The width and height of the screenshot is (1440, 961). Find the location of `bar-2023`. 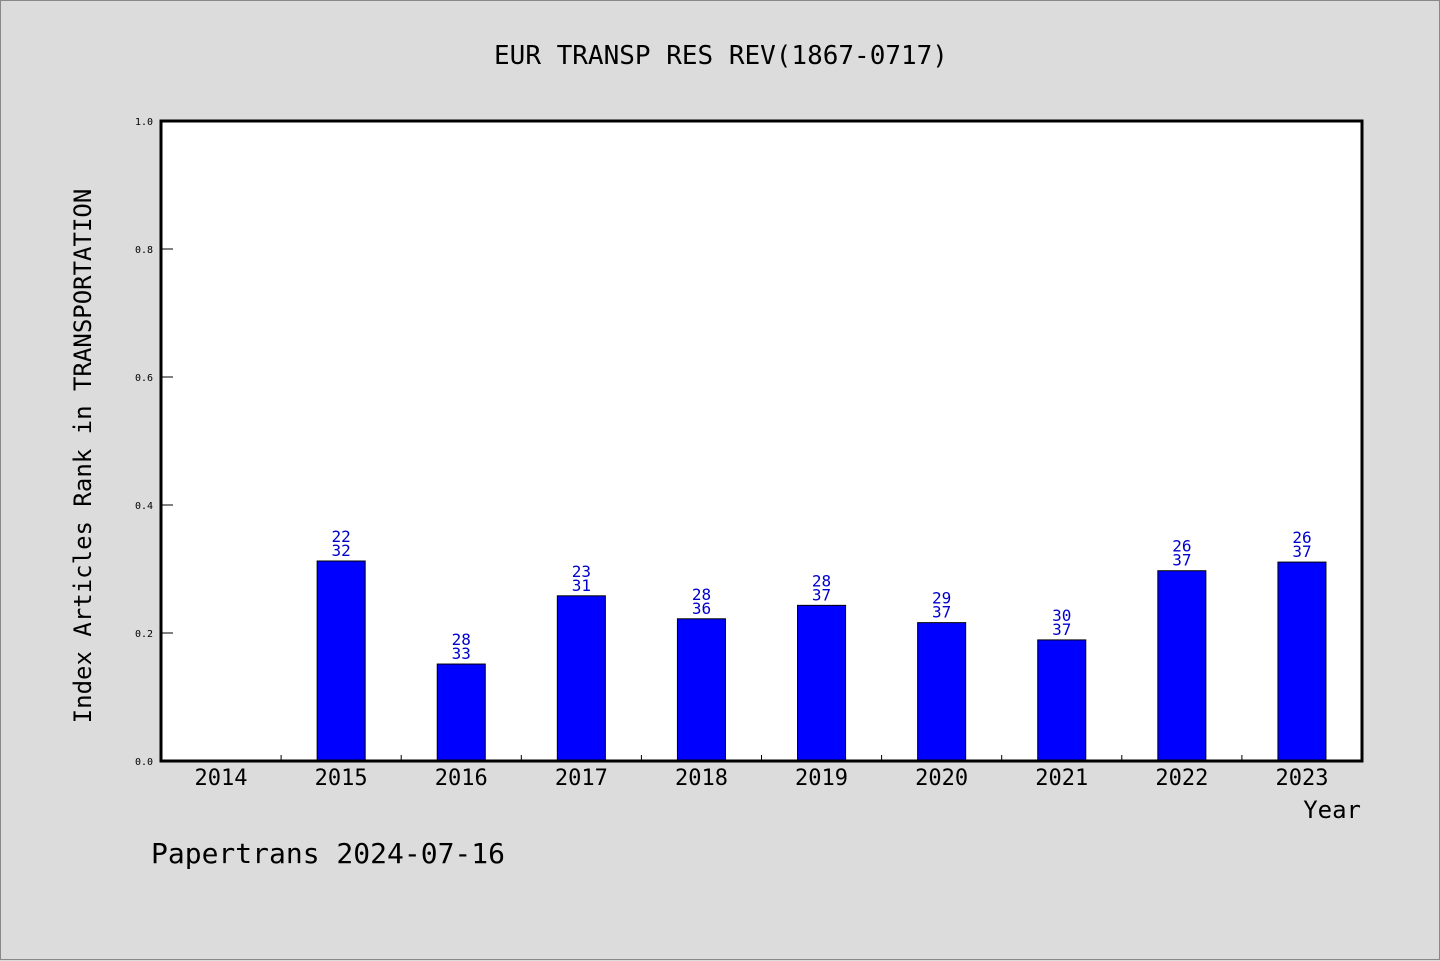

bar-2023 is located at coordinates (1302, 661).